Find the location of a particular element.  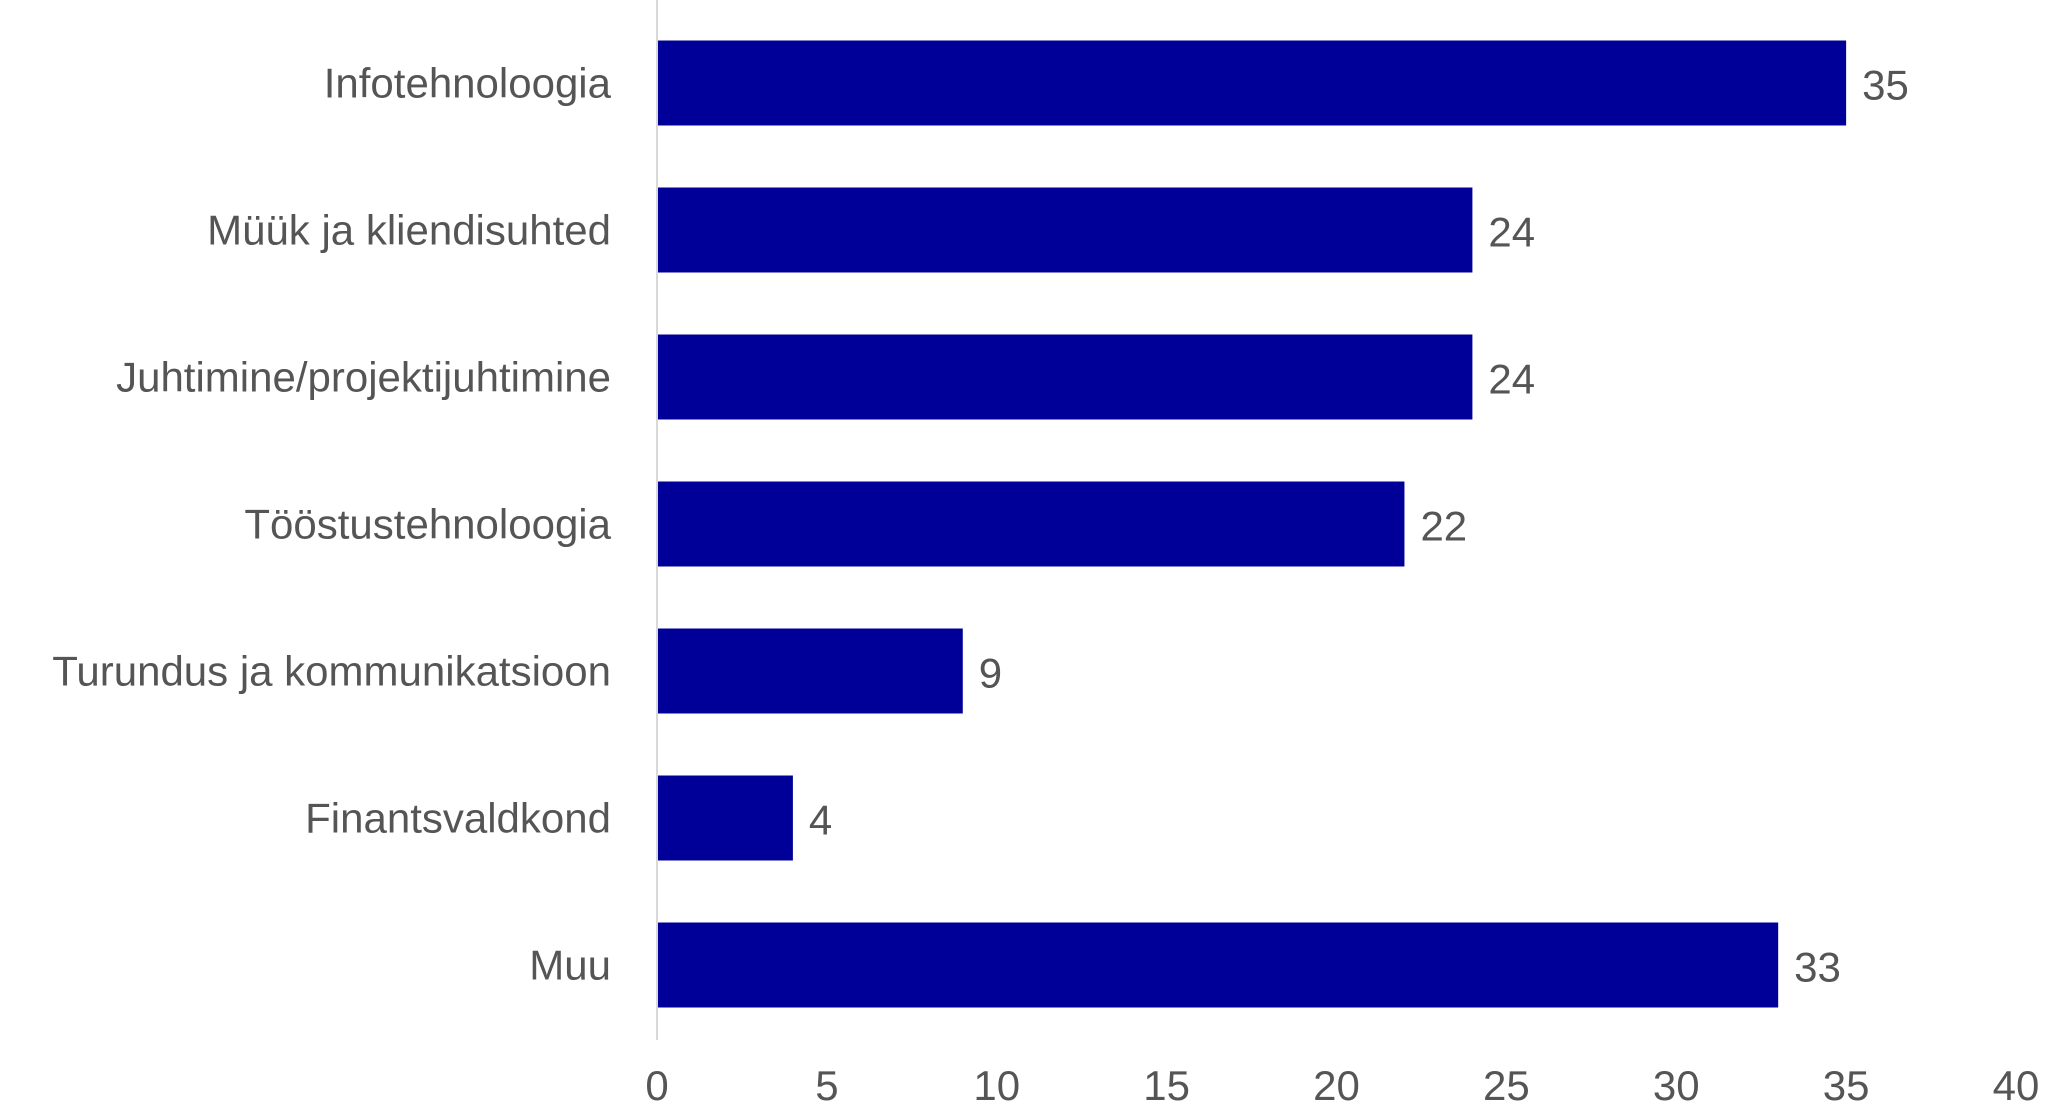

category-label: Müük ja kliendisuhted is located at coordinates (409, 230).